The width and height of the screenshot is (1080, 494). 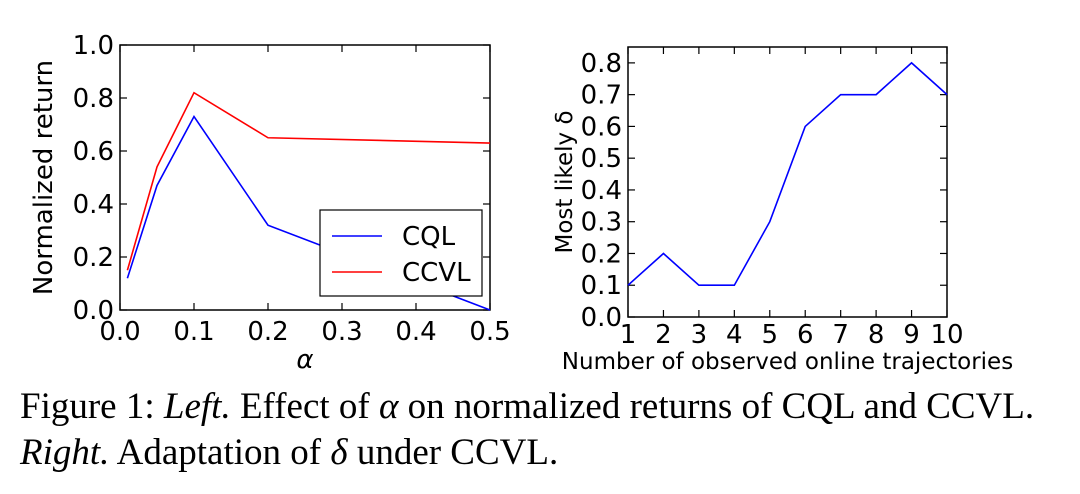 I want to click on x-tick-label: 0.2, so click(x=267, y=332).